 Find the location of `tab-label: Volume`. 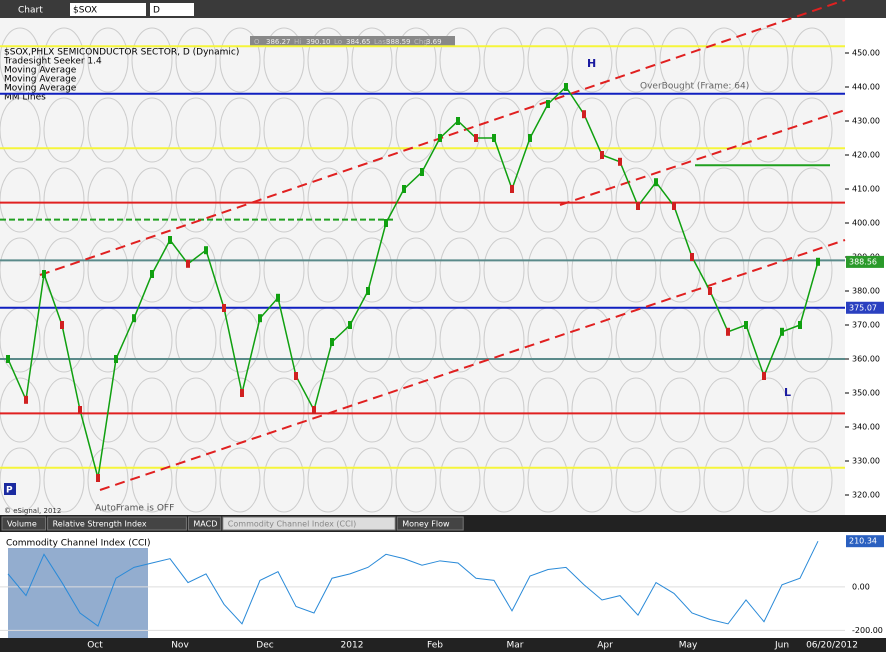

tab-label: Volume is located at coordinates (22, 524).